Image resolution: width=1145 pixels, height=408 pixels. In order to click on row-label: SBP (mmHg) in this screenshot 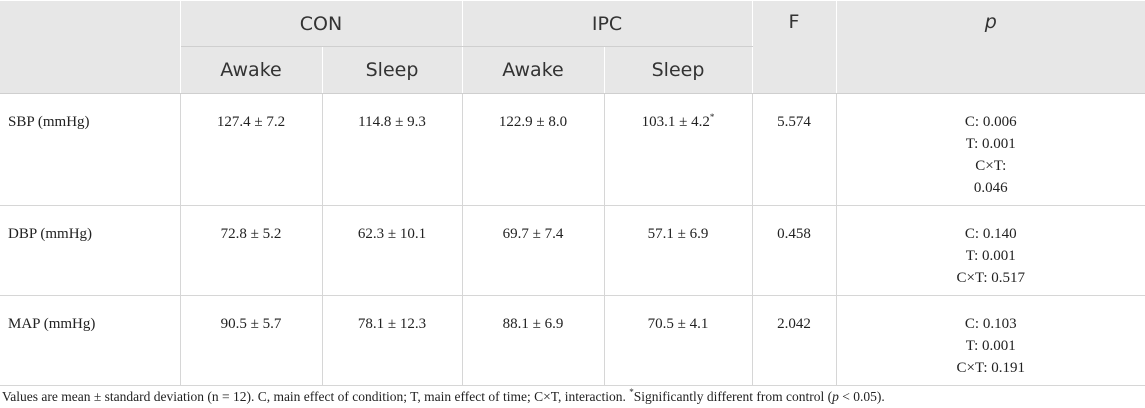, I will do `click(90, 149)`.